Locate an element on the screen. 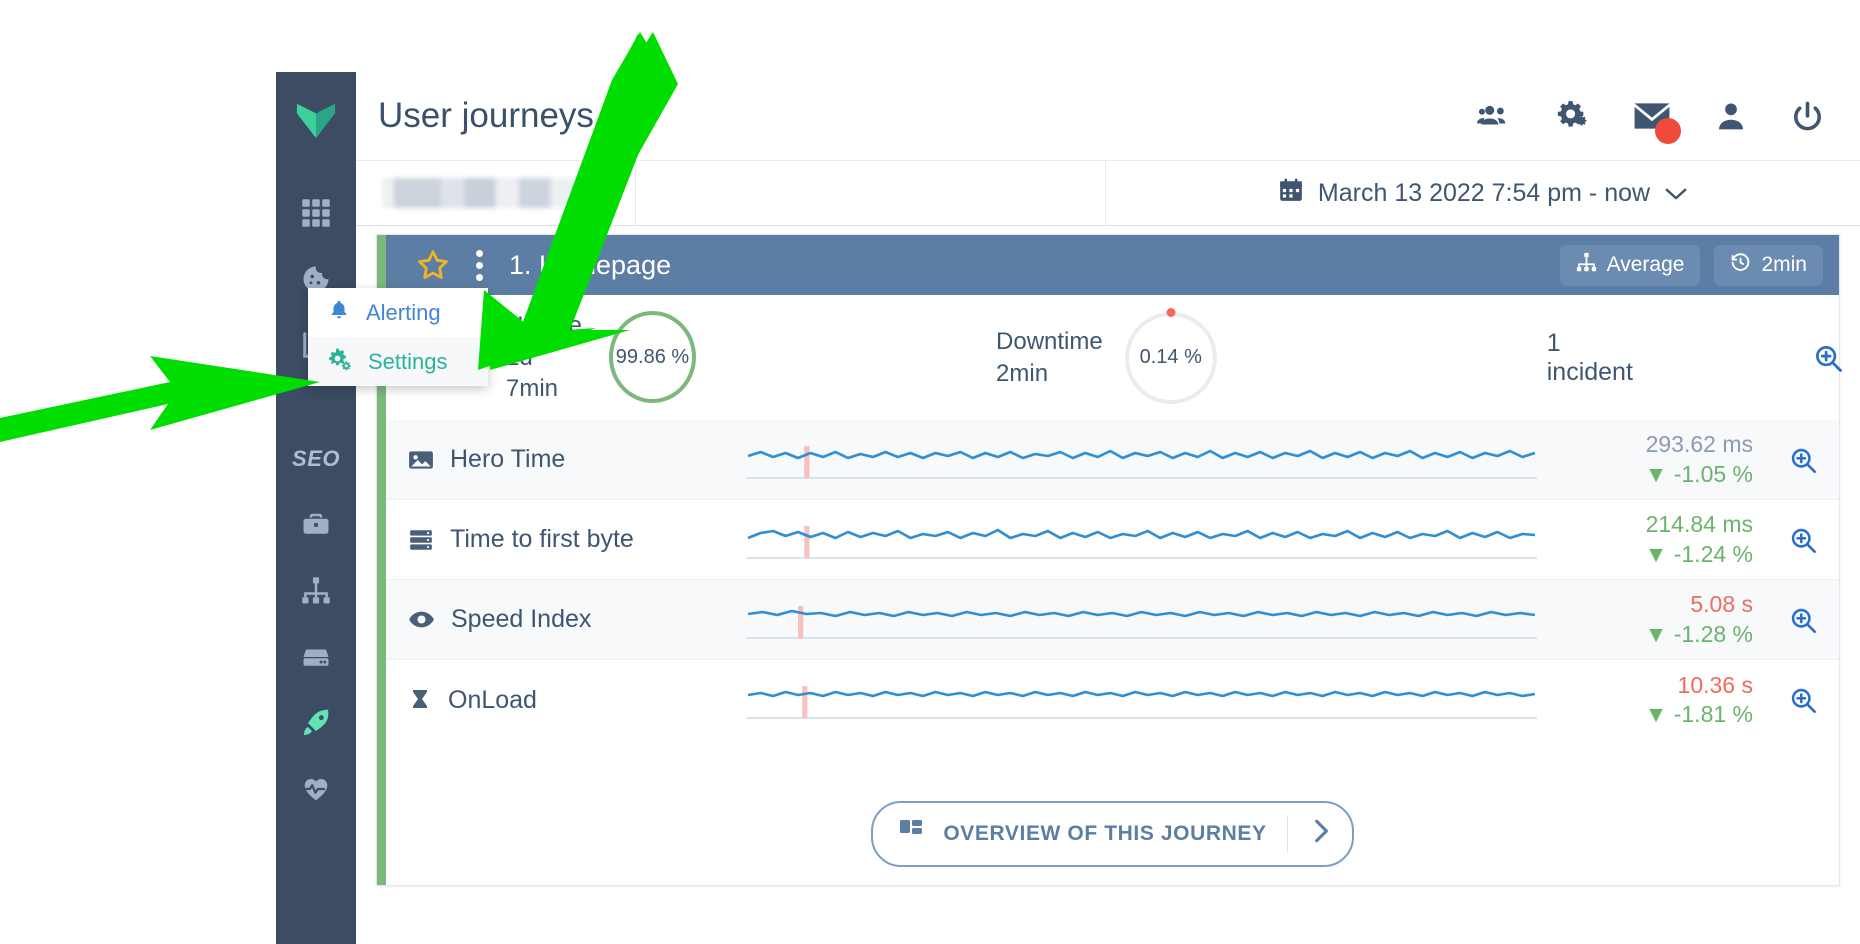 The height and width of the screenshot is (944, 1860). date-range-selector: March 13 2022 7:54 pm - now is located at coordinates (1483, 193).